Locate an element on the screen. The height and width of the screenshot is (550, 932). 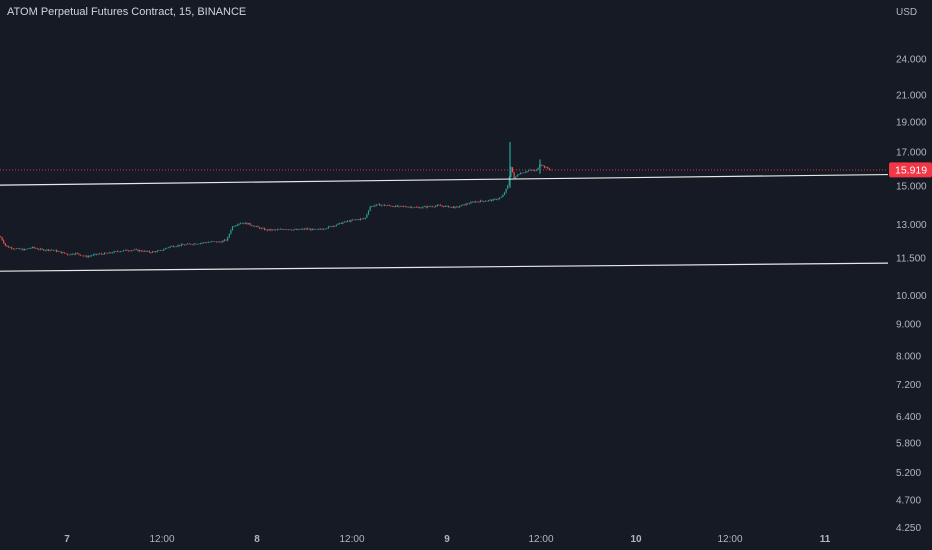
last-price-badge: 15.919 is located at coordinates (910, 170).